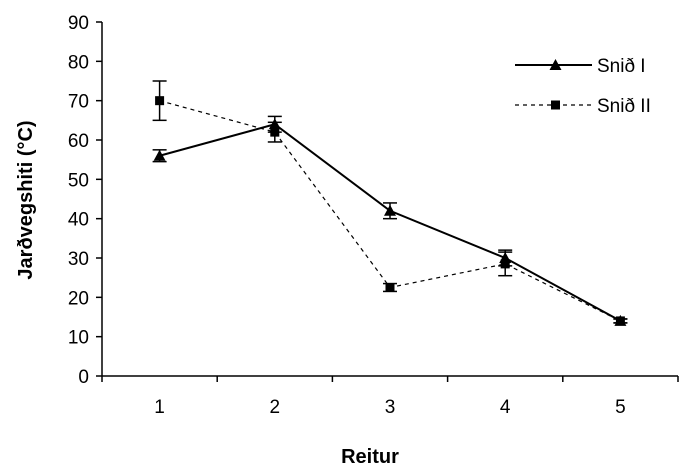  I want to click on y-tick-label: 80, so click(78, 62).